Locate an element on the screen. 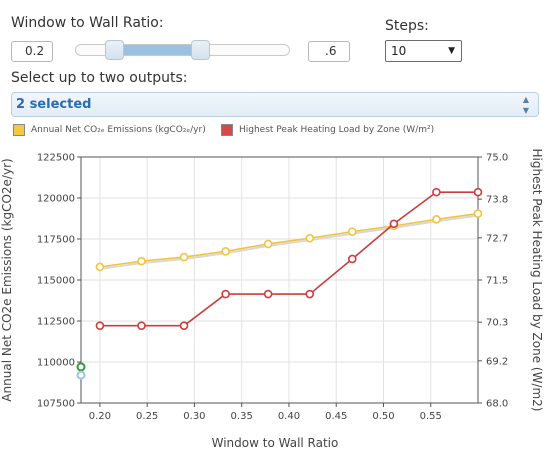 The image size is (550, 457). y-left-tick-label: 122500 is located at coordinates (56, 158).